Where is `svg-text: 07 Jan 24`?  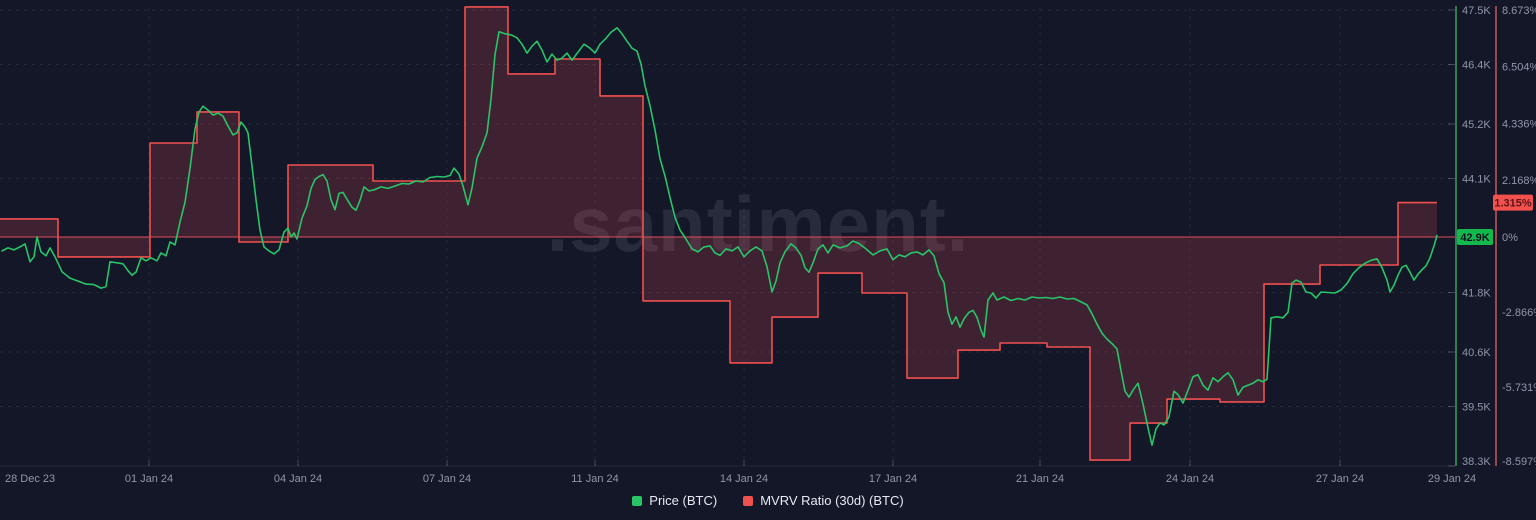 svg-text: 07 Jan 24 is located at coordinates (447, 479).